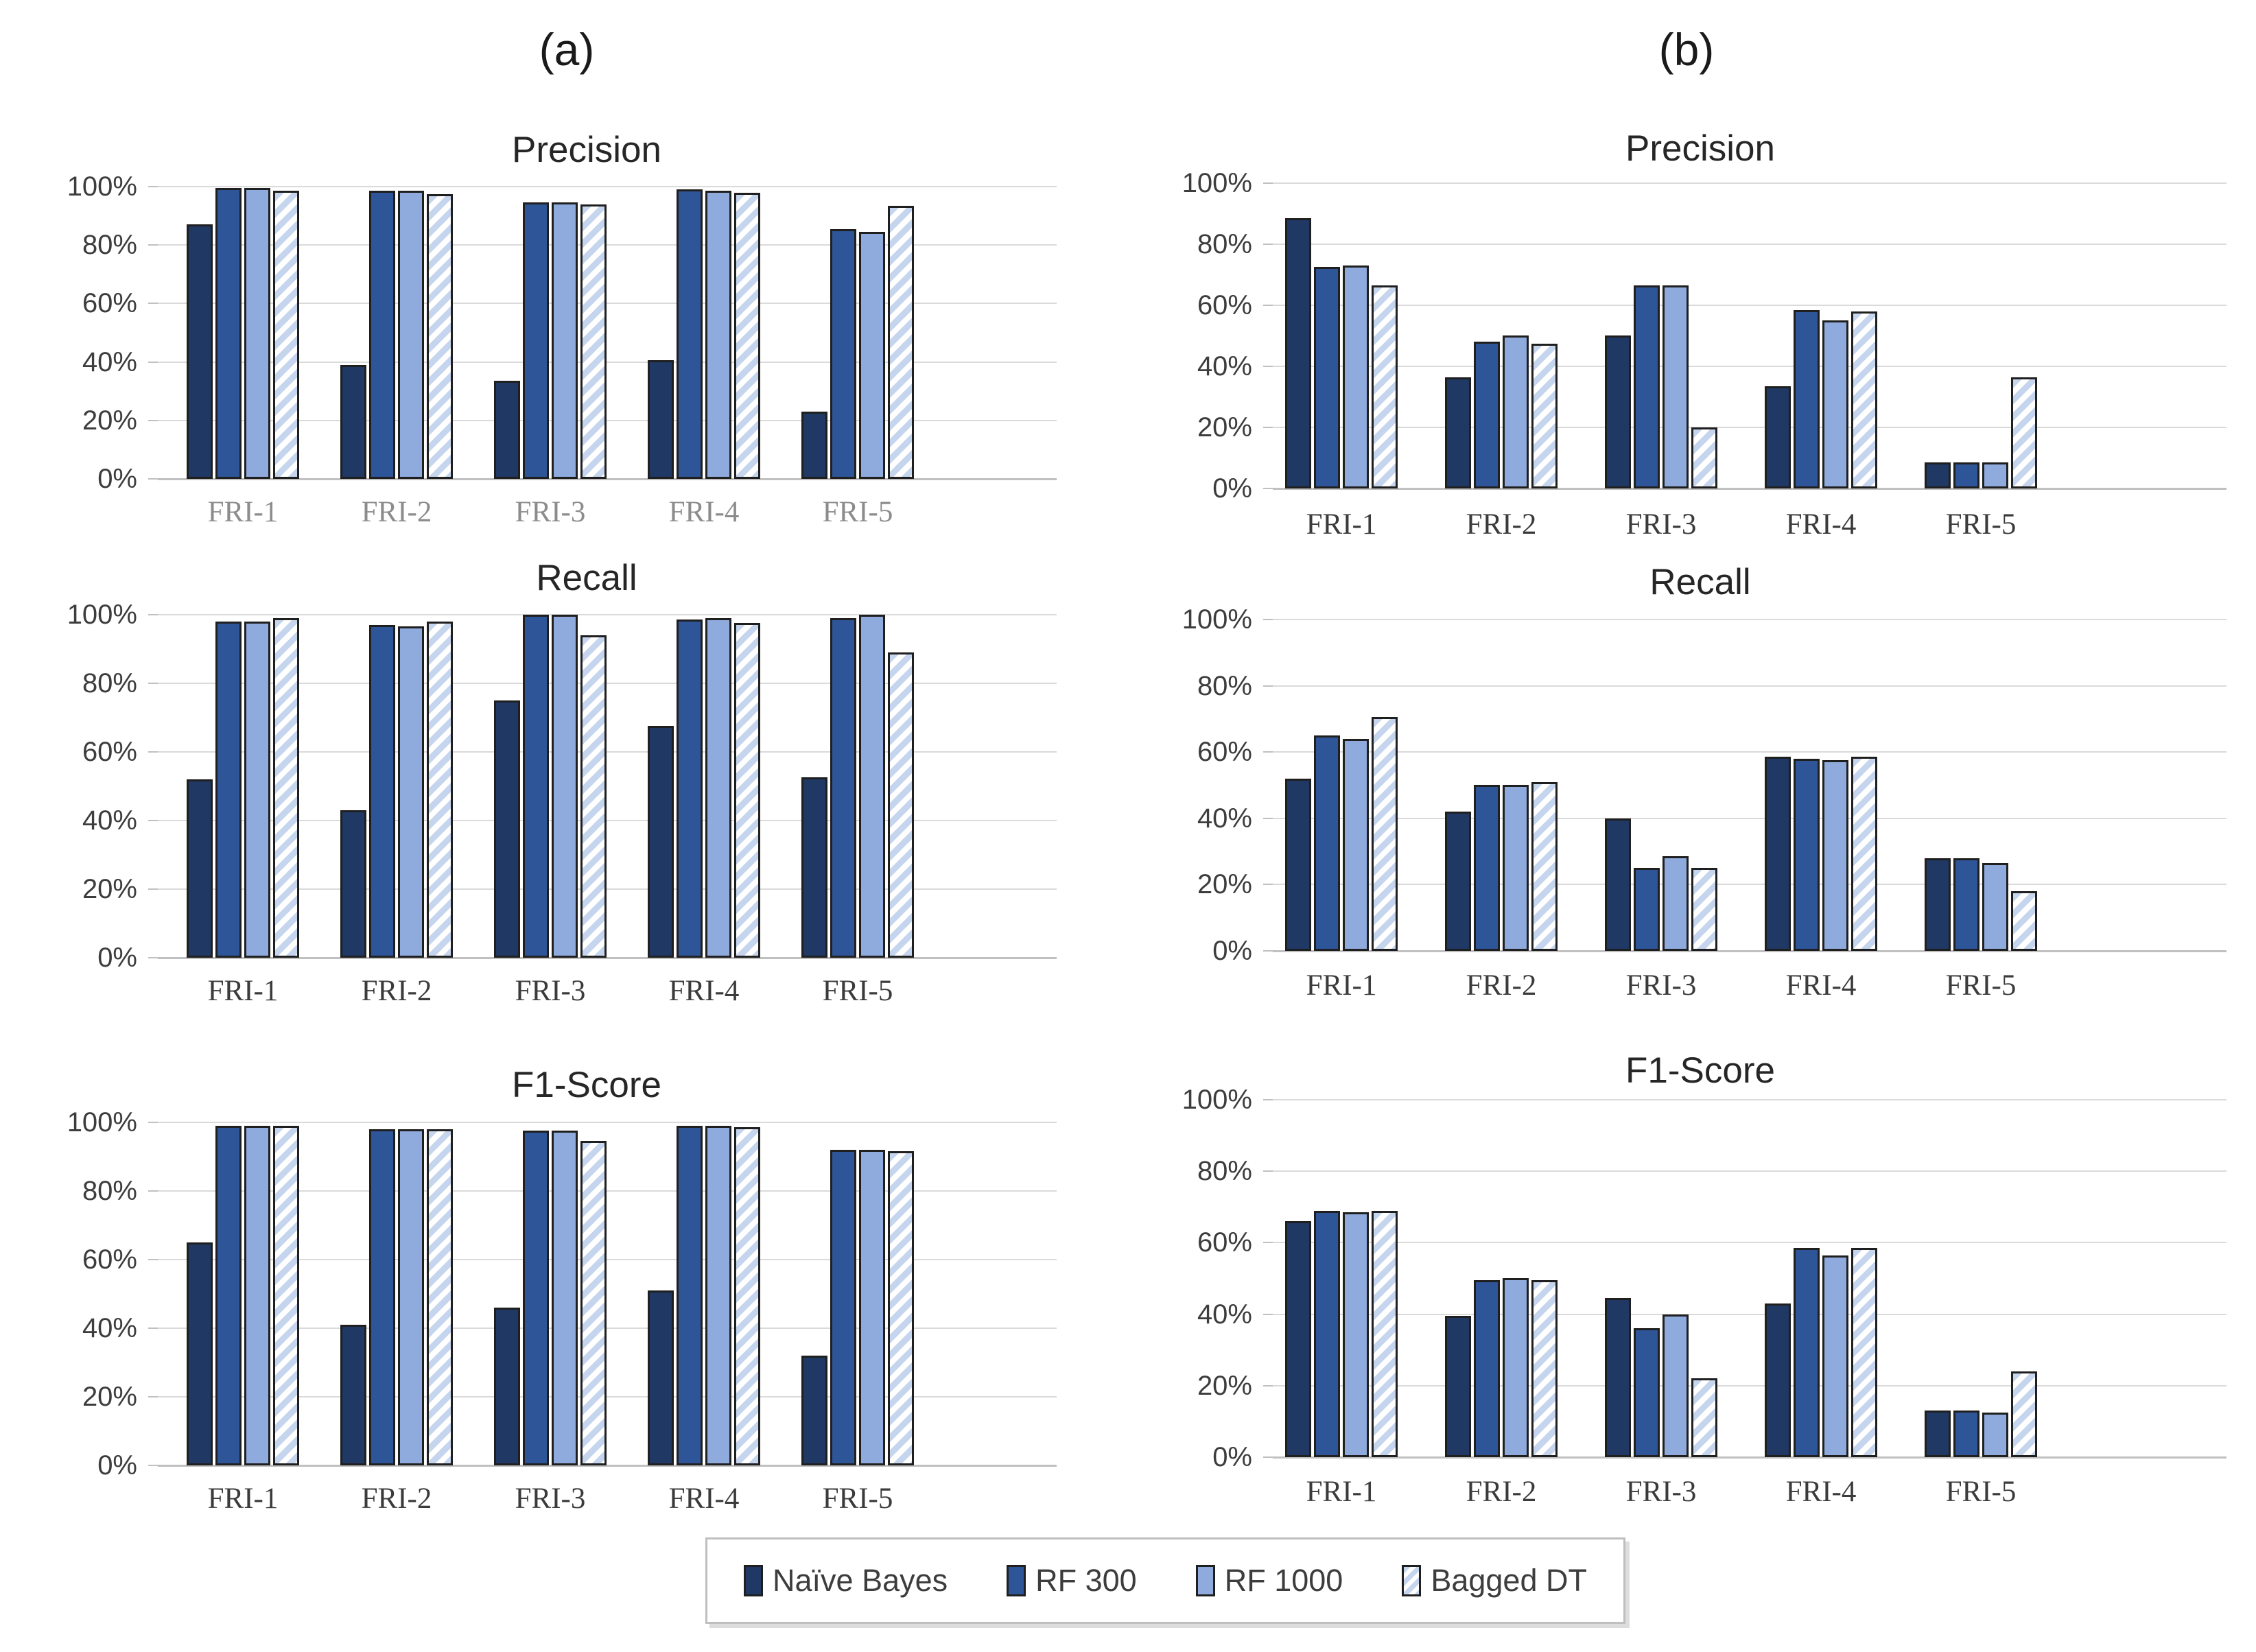  What do you see at coordinates (1086, 1580) in the screenshot?
I see `legend-label-rf-300: RF 300` at bounding box center [1086, 1580].